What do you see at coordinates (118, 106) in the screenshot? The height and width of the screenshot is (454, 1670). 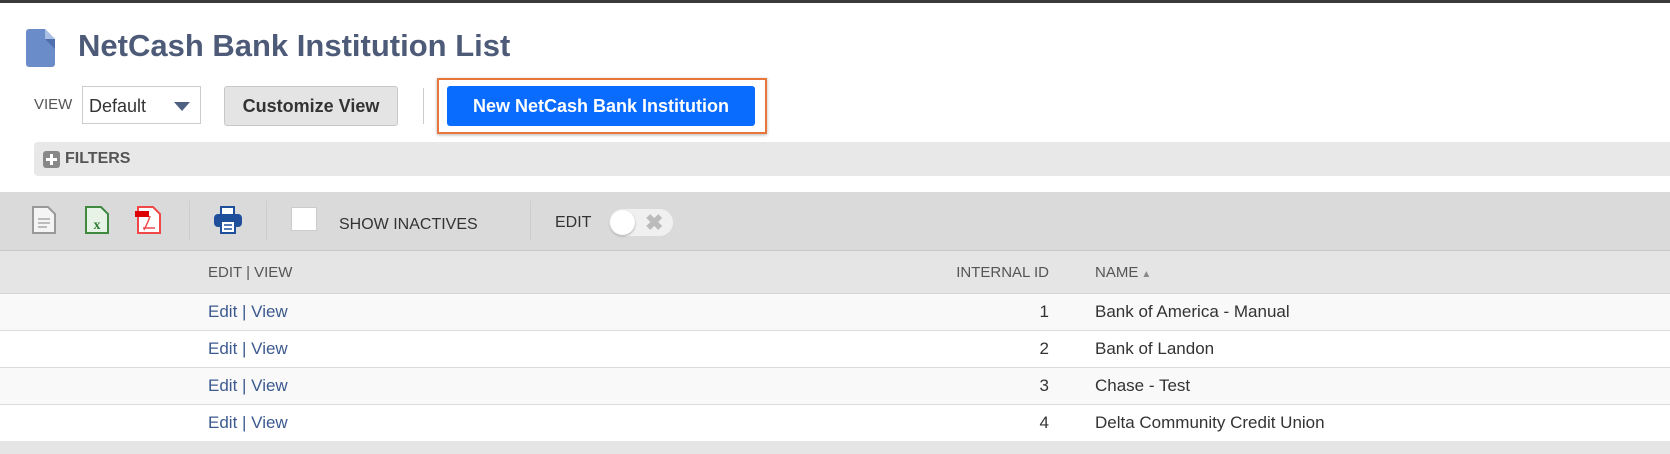 I see `view-select-value: Default` at bounding box center [118, 106].